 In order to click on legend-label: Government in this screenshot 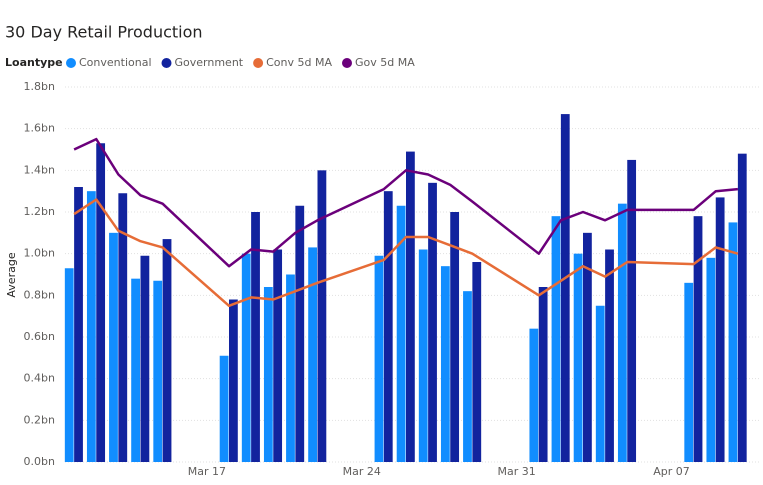, I will do `click(209, 62)`.